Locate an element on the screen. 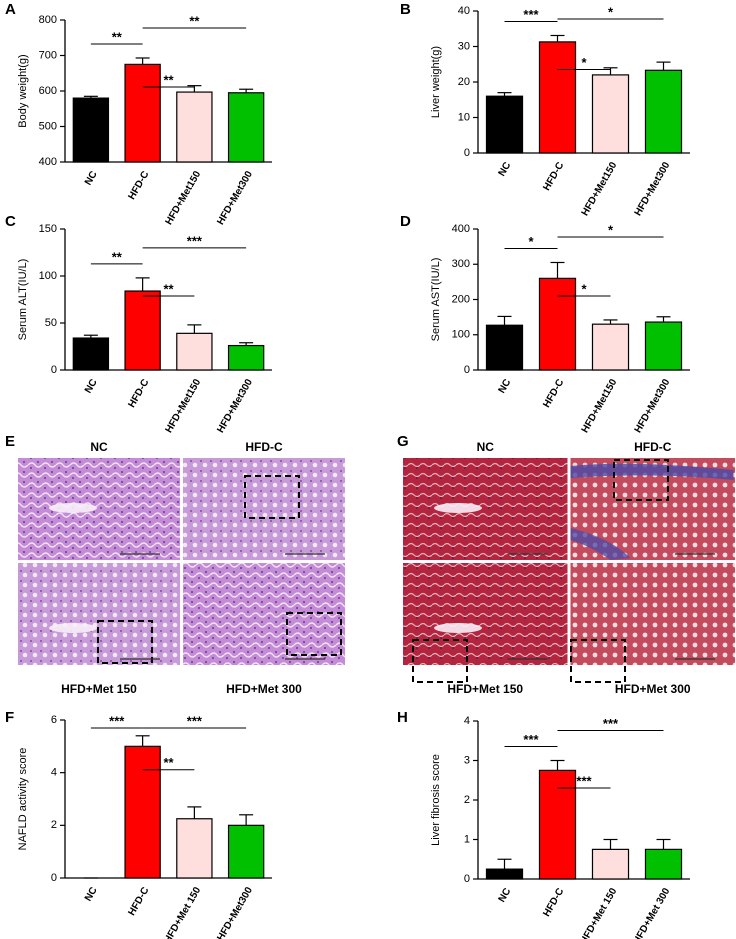 Image resolution: width=736 pixels, height=939 pixels. y-axis-label: Serum AST(IU/L) is located at coordinates (436, 300).